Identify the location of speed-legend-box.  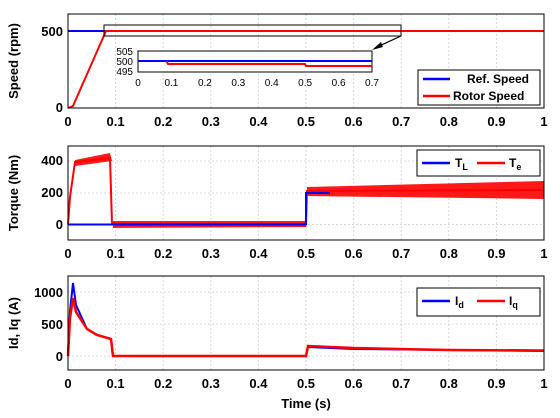
(479, 87).